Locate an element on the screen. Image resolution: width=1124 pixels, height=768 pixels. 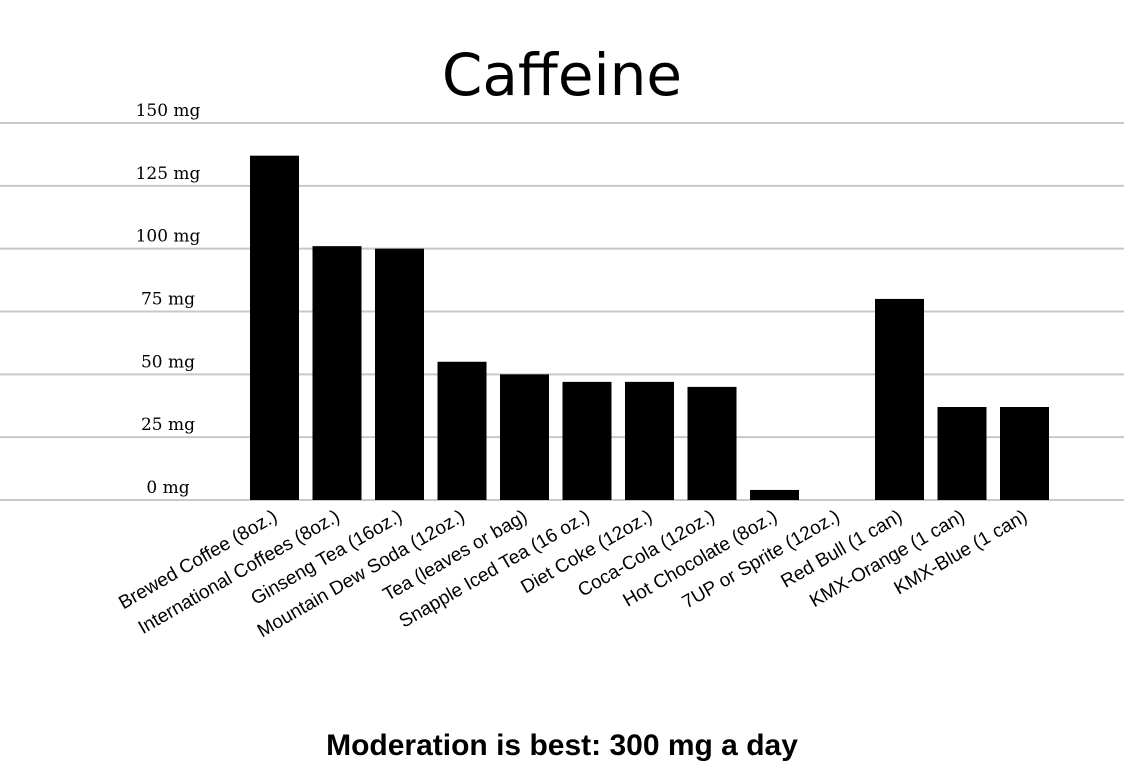
y-axis-tick-labels: 0 mg 25 mg 50 mg 75 mg 100 mg 125 mg 150 mg is located at coordinates (168, 299).